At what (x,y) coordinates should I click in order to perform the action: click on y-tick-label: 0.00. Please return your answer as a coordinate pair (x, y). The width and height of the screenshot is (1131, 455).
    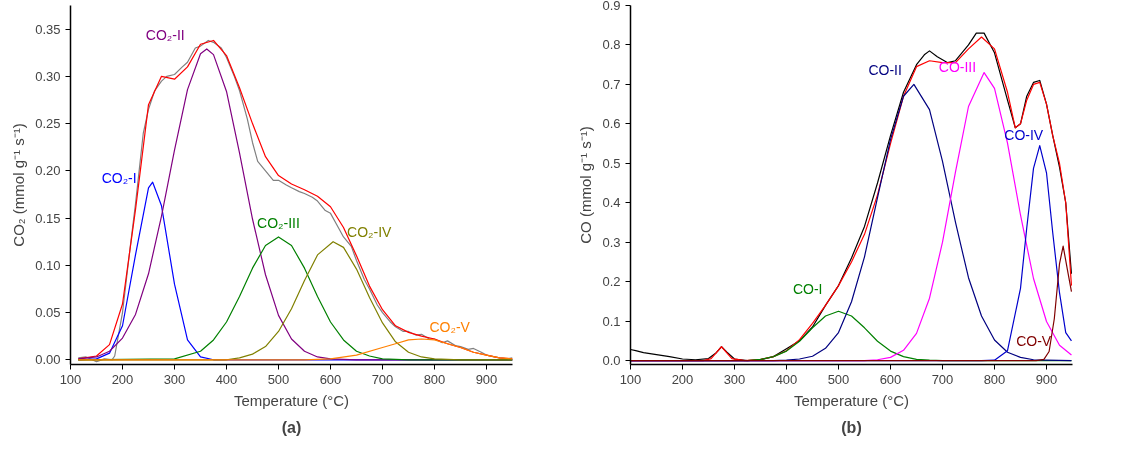
    Looking at the image, I should click on (48, 360).